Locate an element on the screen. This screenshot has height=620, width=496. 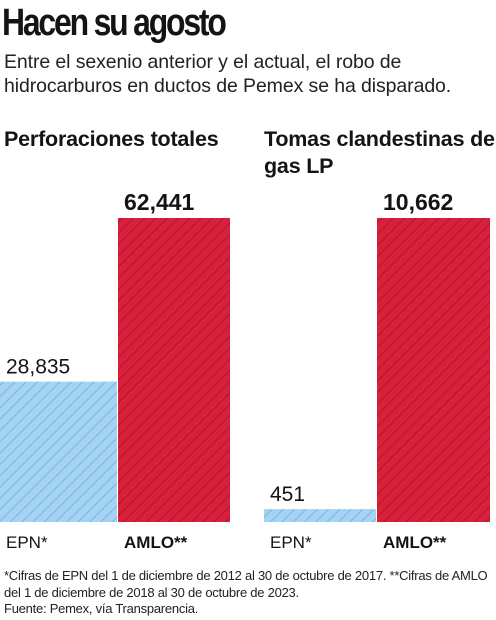
bar-tomas-amlo is located at coordinates (433, 370).